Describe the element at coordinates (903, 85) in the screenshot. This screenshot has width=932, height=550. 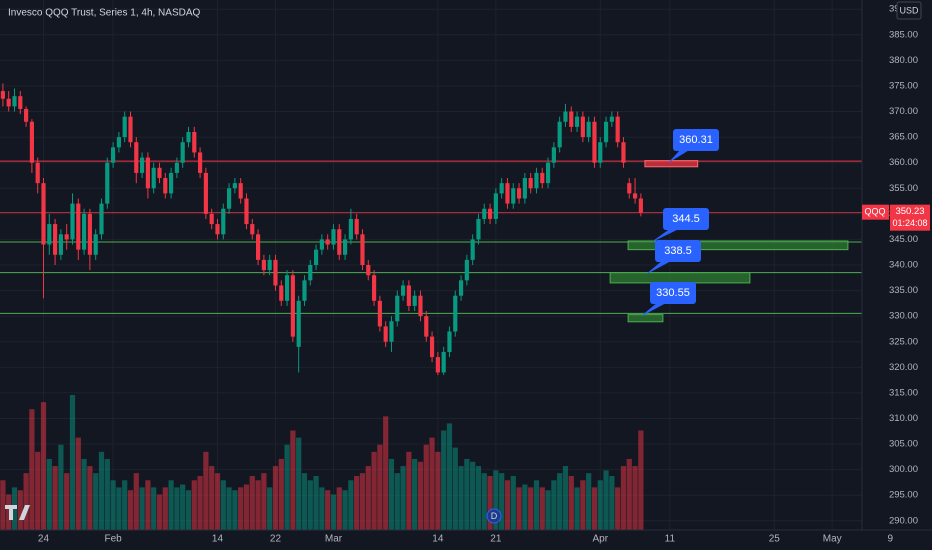
I see `y-tick-label: 375.00` at that location.